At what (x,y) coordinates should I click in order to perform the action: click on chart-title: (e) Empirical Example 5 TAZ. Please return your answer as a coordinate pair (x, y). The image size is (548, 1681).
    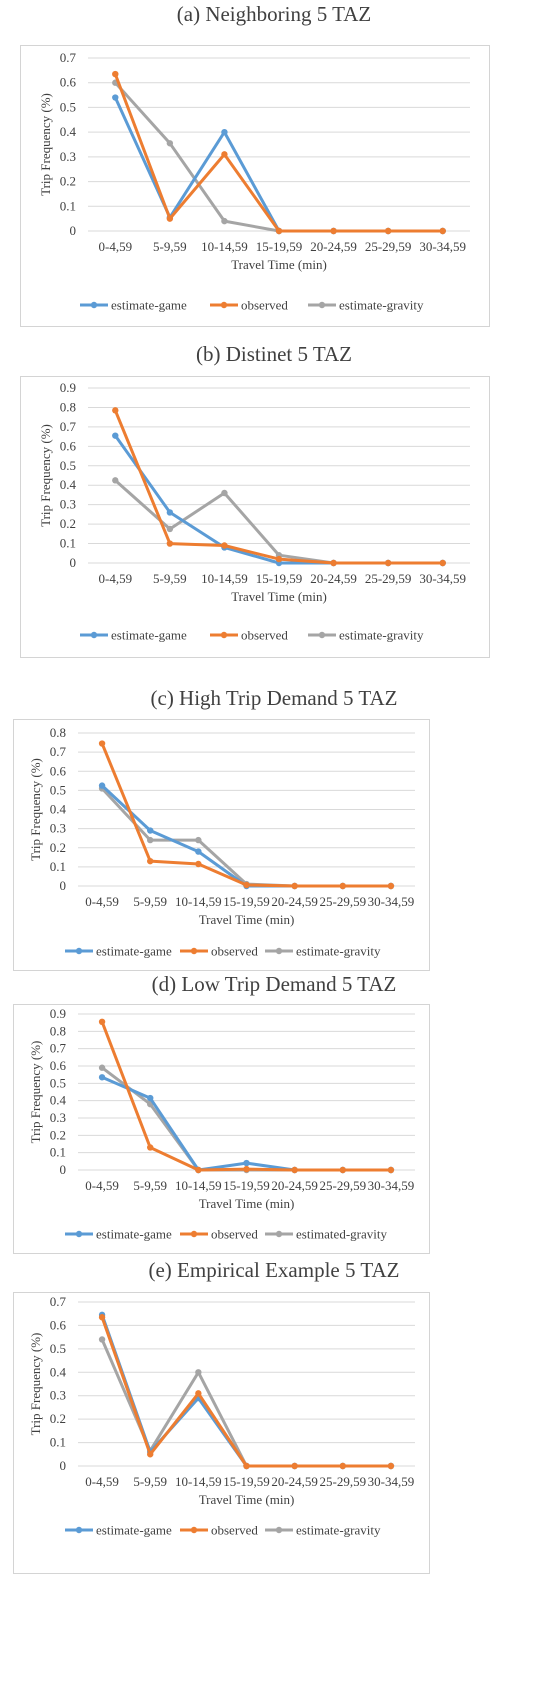
    Looking at the image, I should click on (274, 1270).